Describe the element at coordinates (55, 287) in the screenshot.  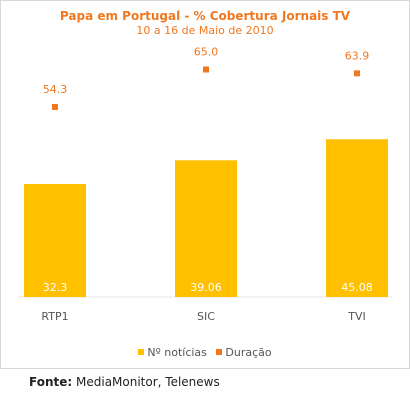
I see `bar-value-label-rtp1: 32.3` at that location.